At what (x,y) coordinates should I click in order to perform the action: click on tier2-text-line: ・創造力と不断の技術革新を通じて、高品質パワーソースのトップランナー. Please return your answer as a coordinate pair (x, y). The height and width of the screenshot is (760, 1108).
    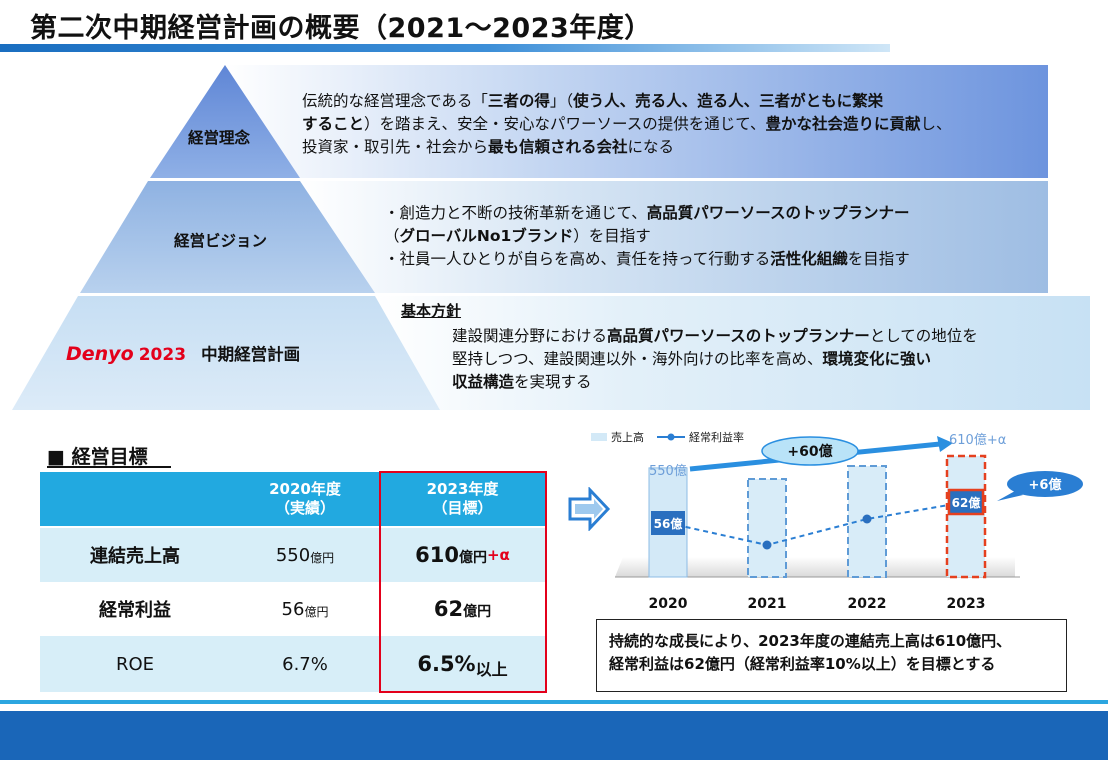
    Looking at the image, I should click on (647, 213).